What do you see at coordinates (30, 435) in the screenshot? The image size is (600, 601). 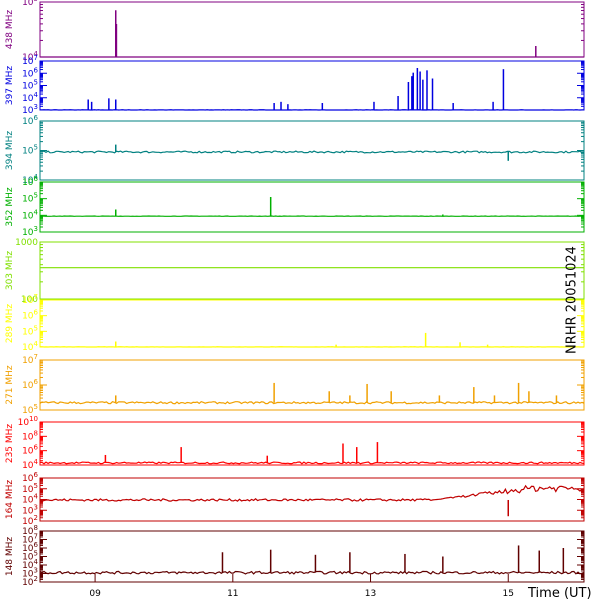 I see `y-tick-label: 10⁸` at bounding box center [30, 435].